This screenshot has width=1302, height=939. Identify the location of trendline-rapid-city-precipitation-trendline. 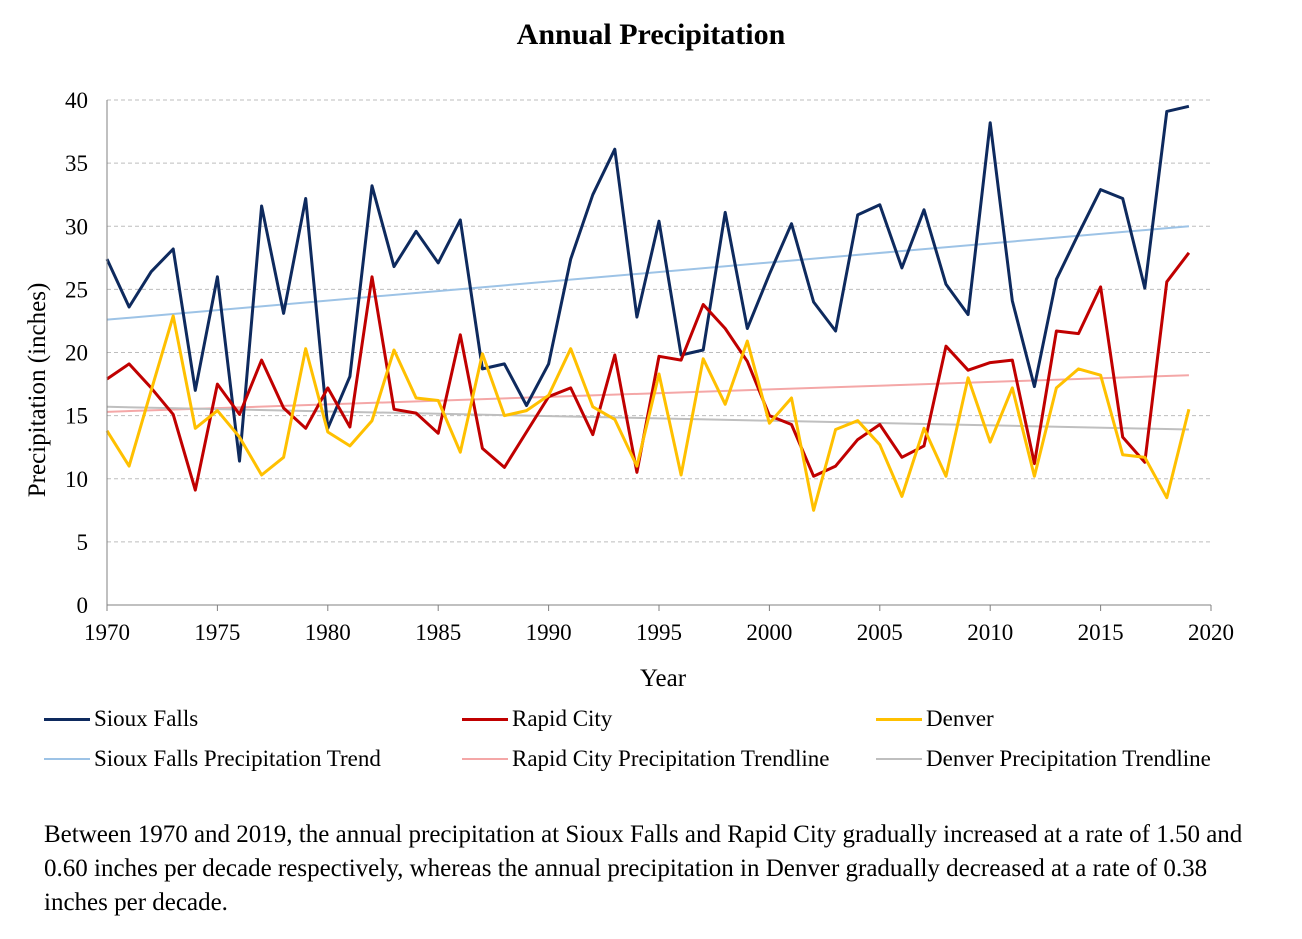
(647, 393).